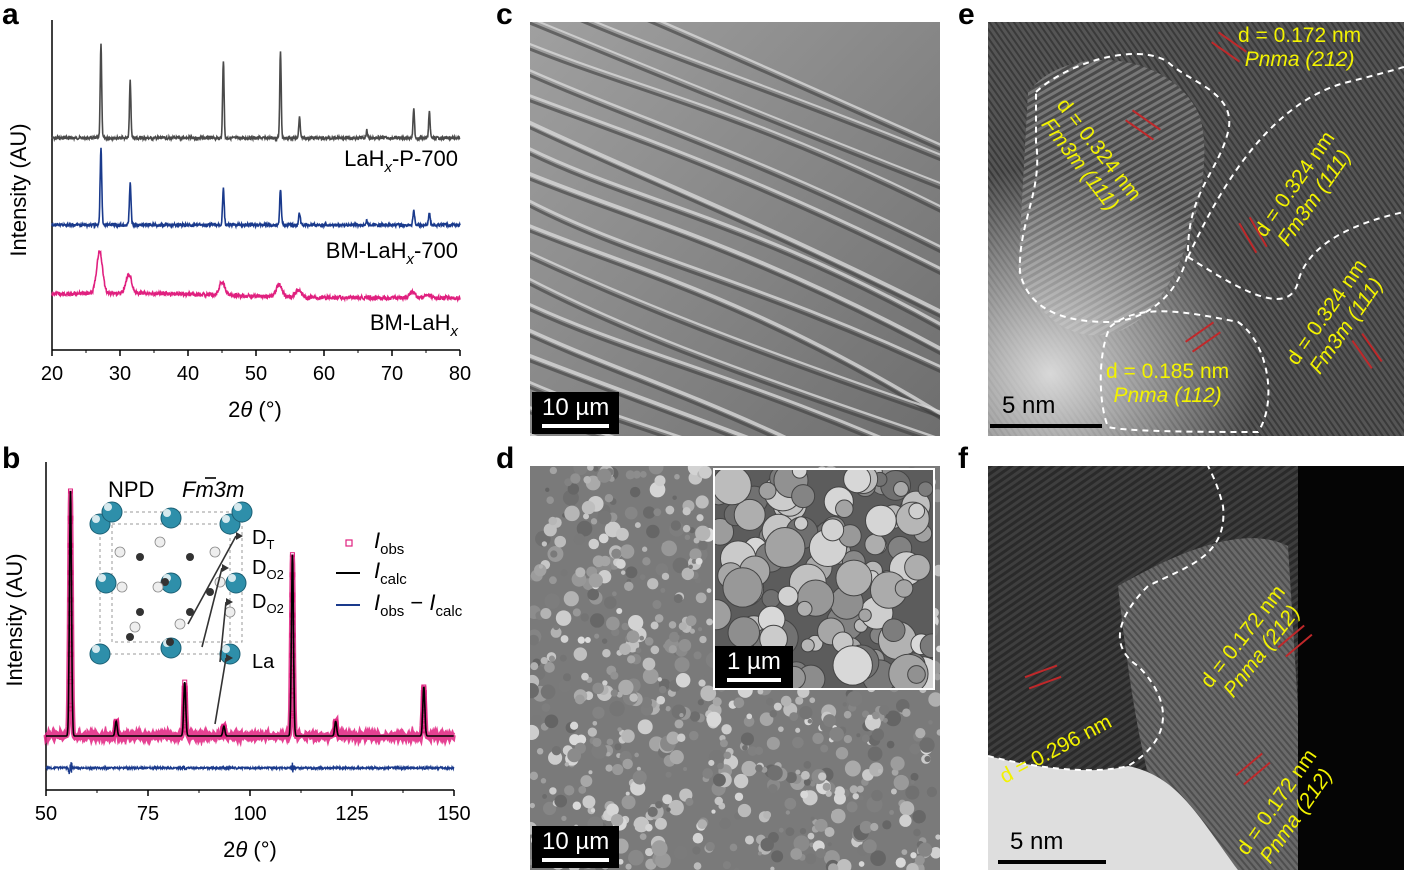 This screenshot has height=872, width=1404. What do you see at coordinates (392, 253) in the screenshot?
I see `xrd-series-label: BM-LaHx-700` at bounding box center [392, 253].